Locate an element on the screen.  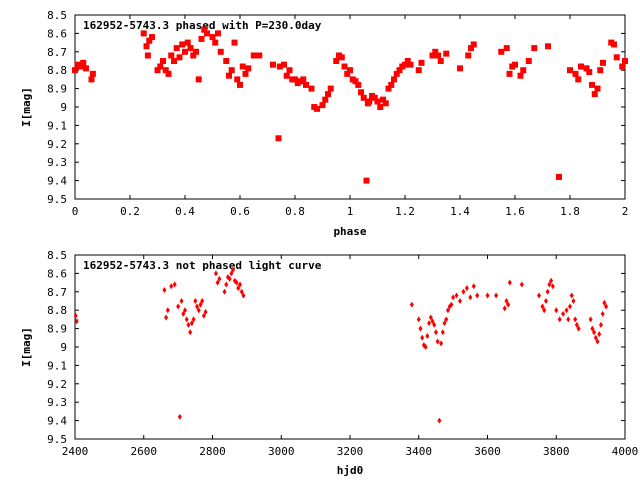
x-tick-label: 2600 is located at coordinates (144, 451).